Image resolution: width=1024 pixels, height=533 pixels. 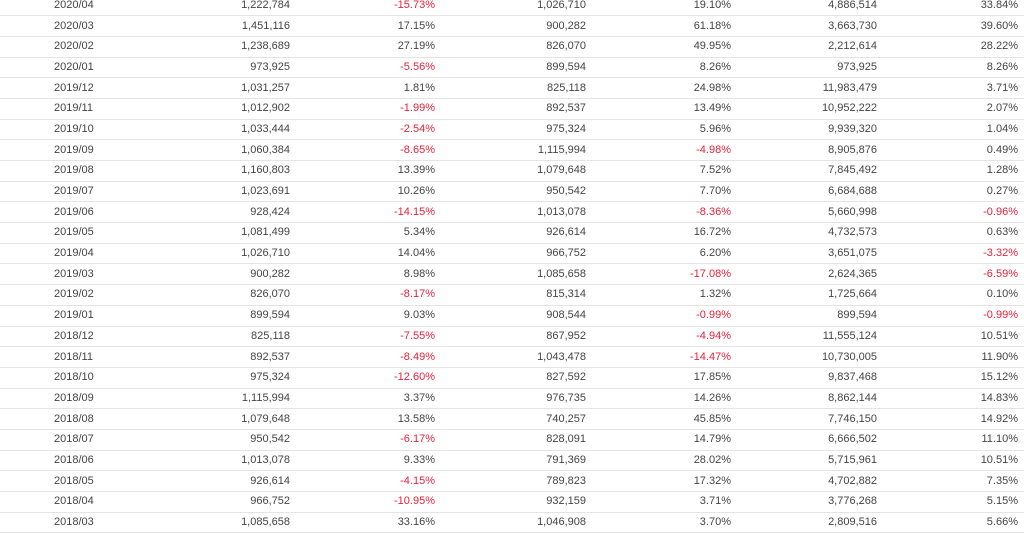 I want to click on cumulative-cell: 10,952,222, so click(x=811, y=109).